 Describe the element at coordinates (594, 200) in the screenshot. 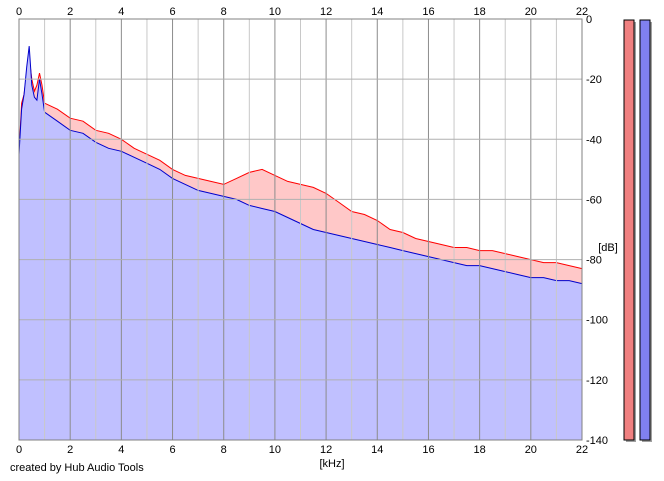

I see `y-tick-label: -60` at that location.